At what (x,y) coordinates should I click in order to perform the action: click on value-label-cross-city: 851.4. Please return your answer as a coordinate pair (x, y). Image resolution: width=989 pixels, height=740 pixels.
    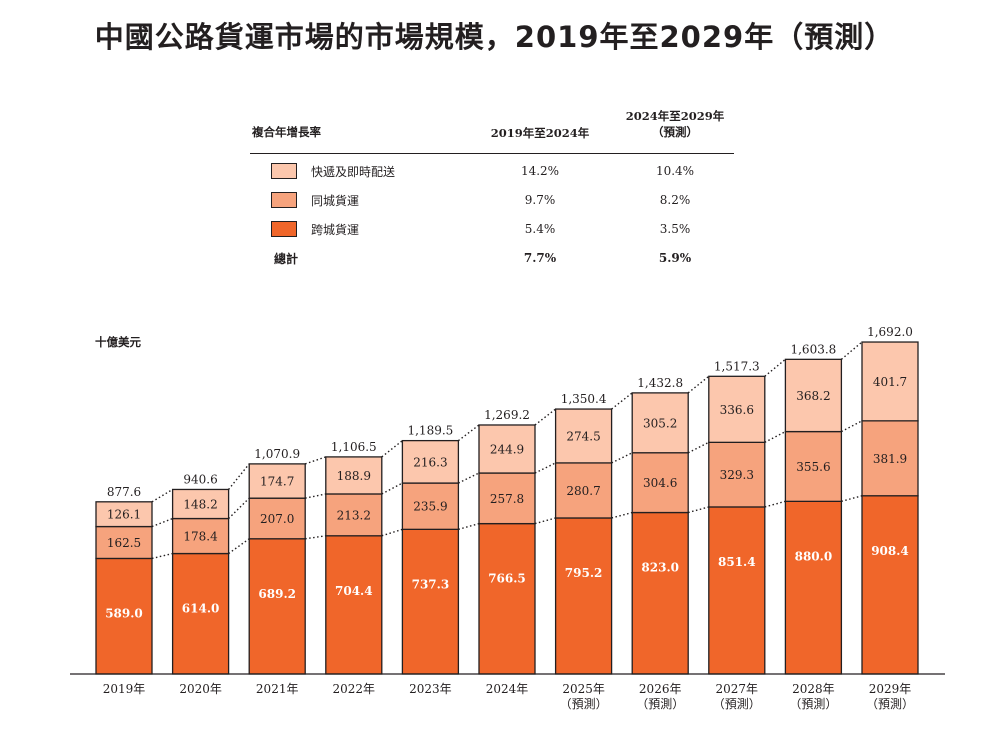
    Looking at the image, I should click on (737, 562).